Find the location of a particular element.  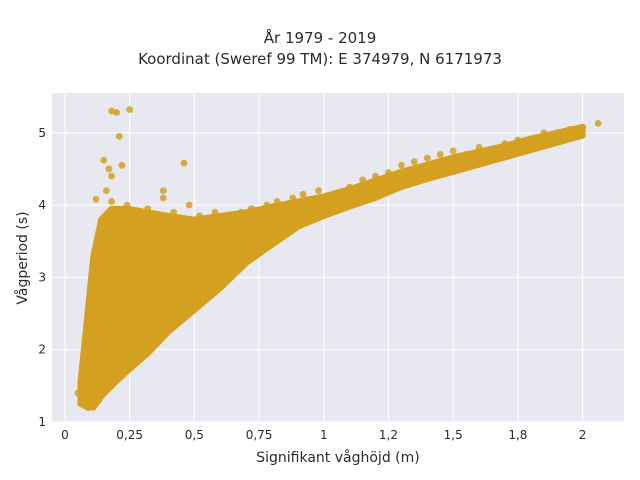

x-tick-label: 0,75 is located at coordinates (259, 435).